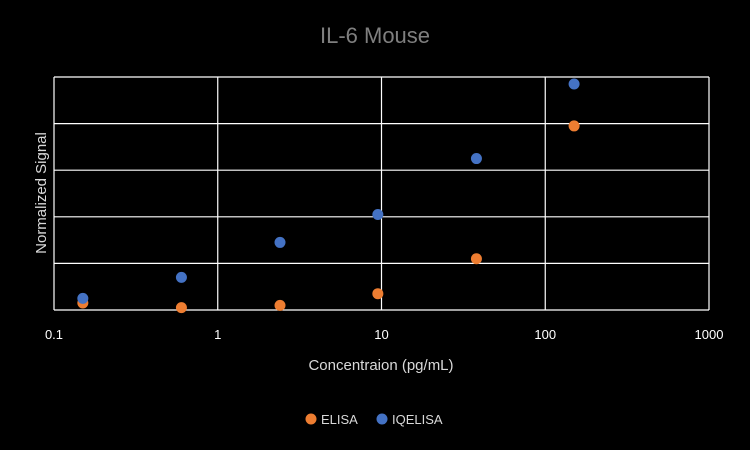 Image resolution: width=750 pixels, height=450 pixels. What do you see at coordinates (54, 334) in the screenshot?
I see `x-tick-label: 0.1` at bounding box center [54, 334].